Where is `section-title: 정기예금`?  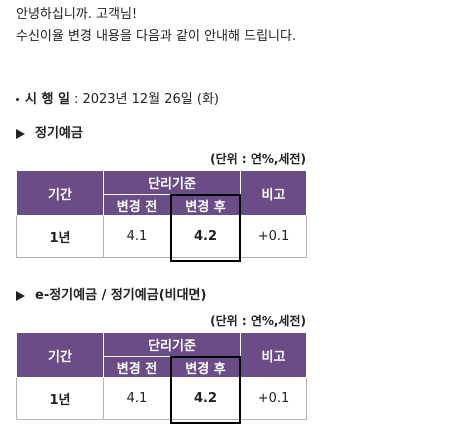
section-title: 정기예금 is located at coordinates (49, 131).